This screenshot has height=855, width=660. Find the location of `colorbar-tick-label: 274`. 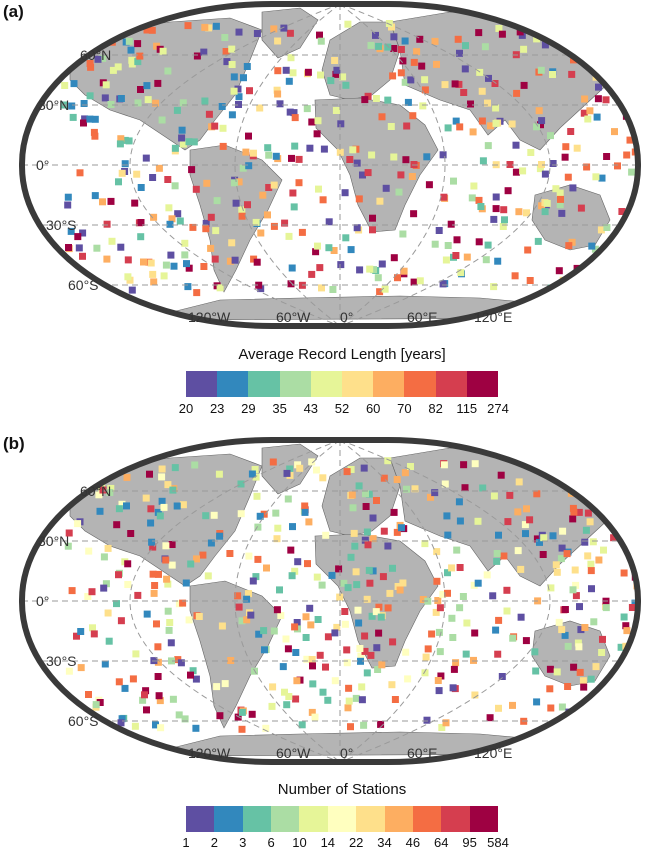

colorbar-tick-label: 274 is located at coordinates (498, 408).